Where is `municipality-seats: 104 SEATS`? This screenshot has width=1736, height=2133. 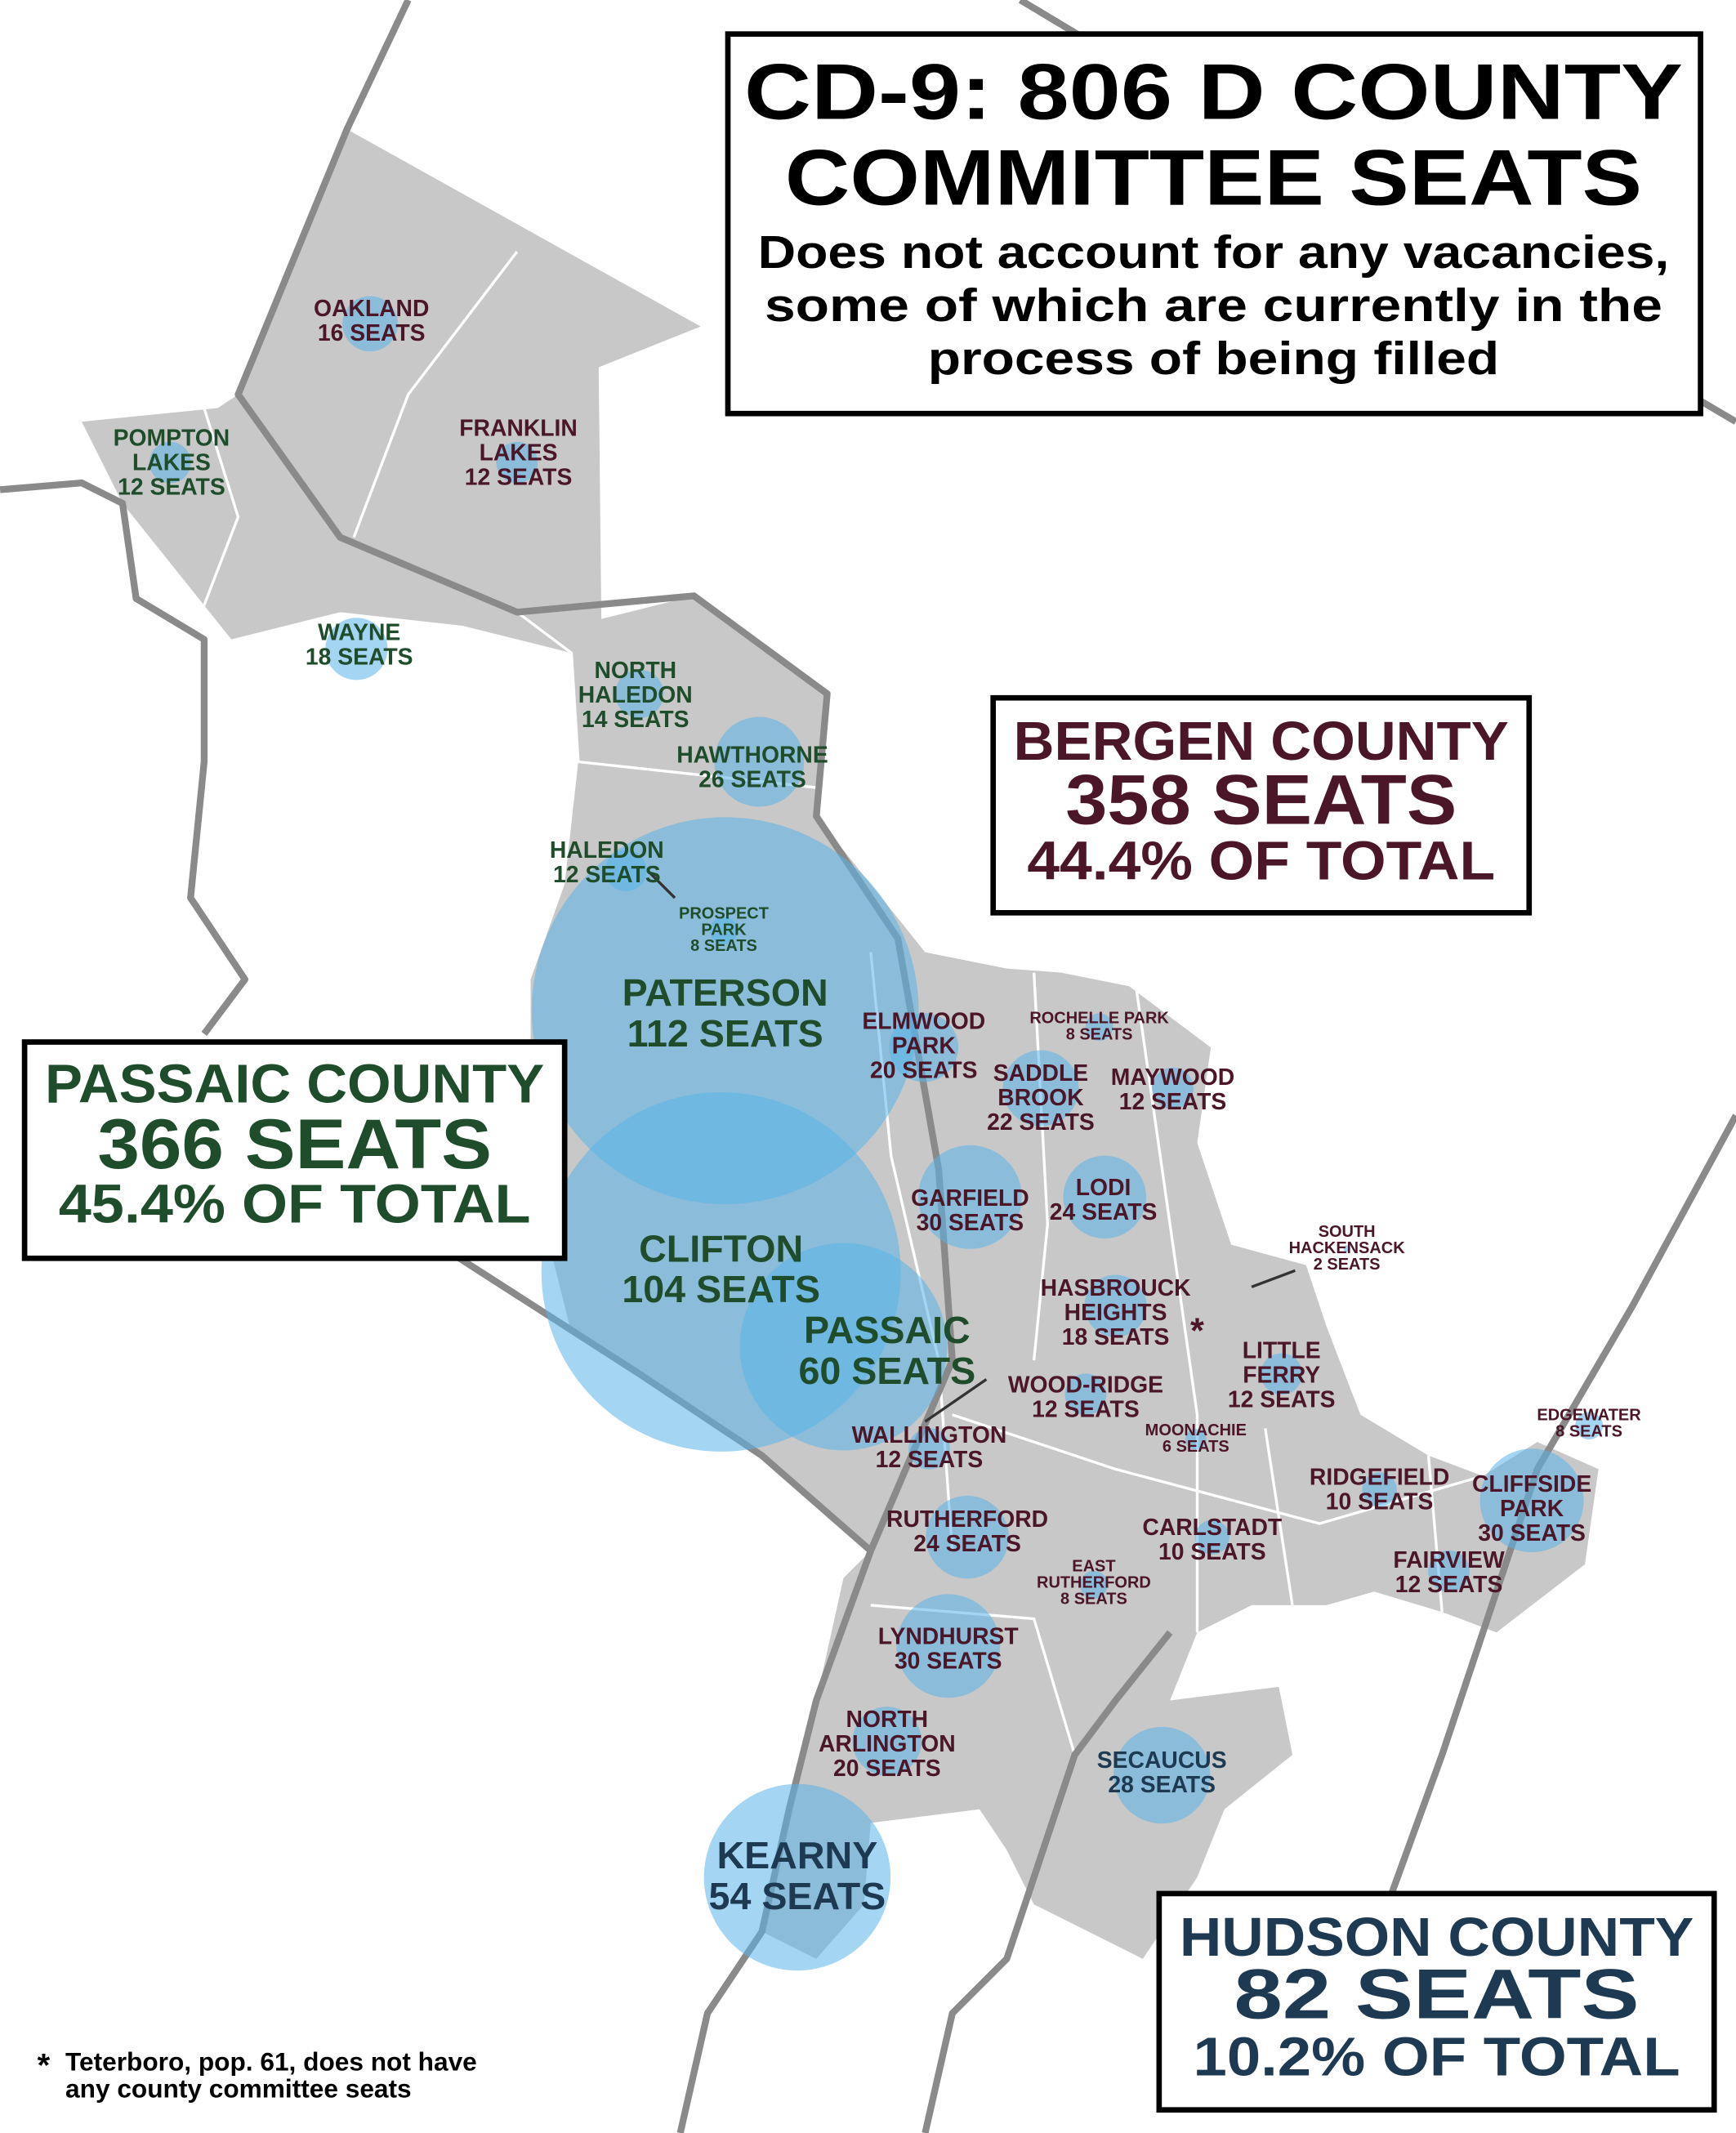 municipality-seats: 104 SEATS is located at coordinates (721, 1289).